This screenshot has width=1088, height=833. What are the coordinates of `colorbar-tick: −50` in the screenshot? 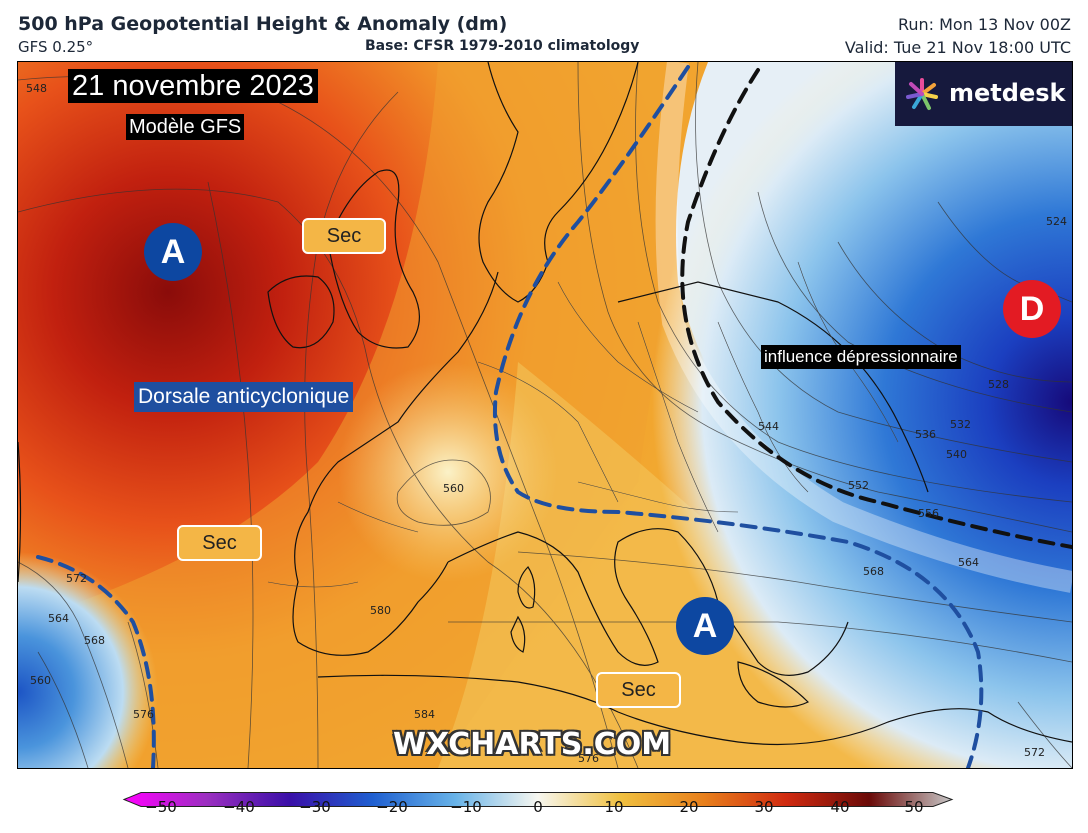 It's located at (161, 807).